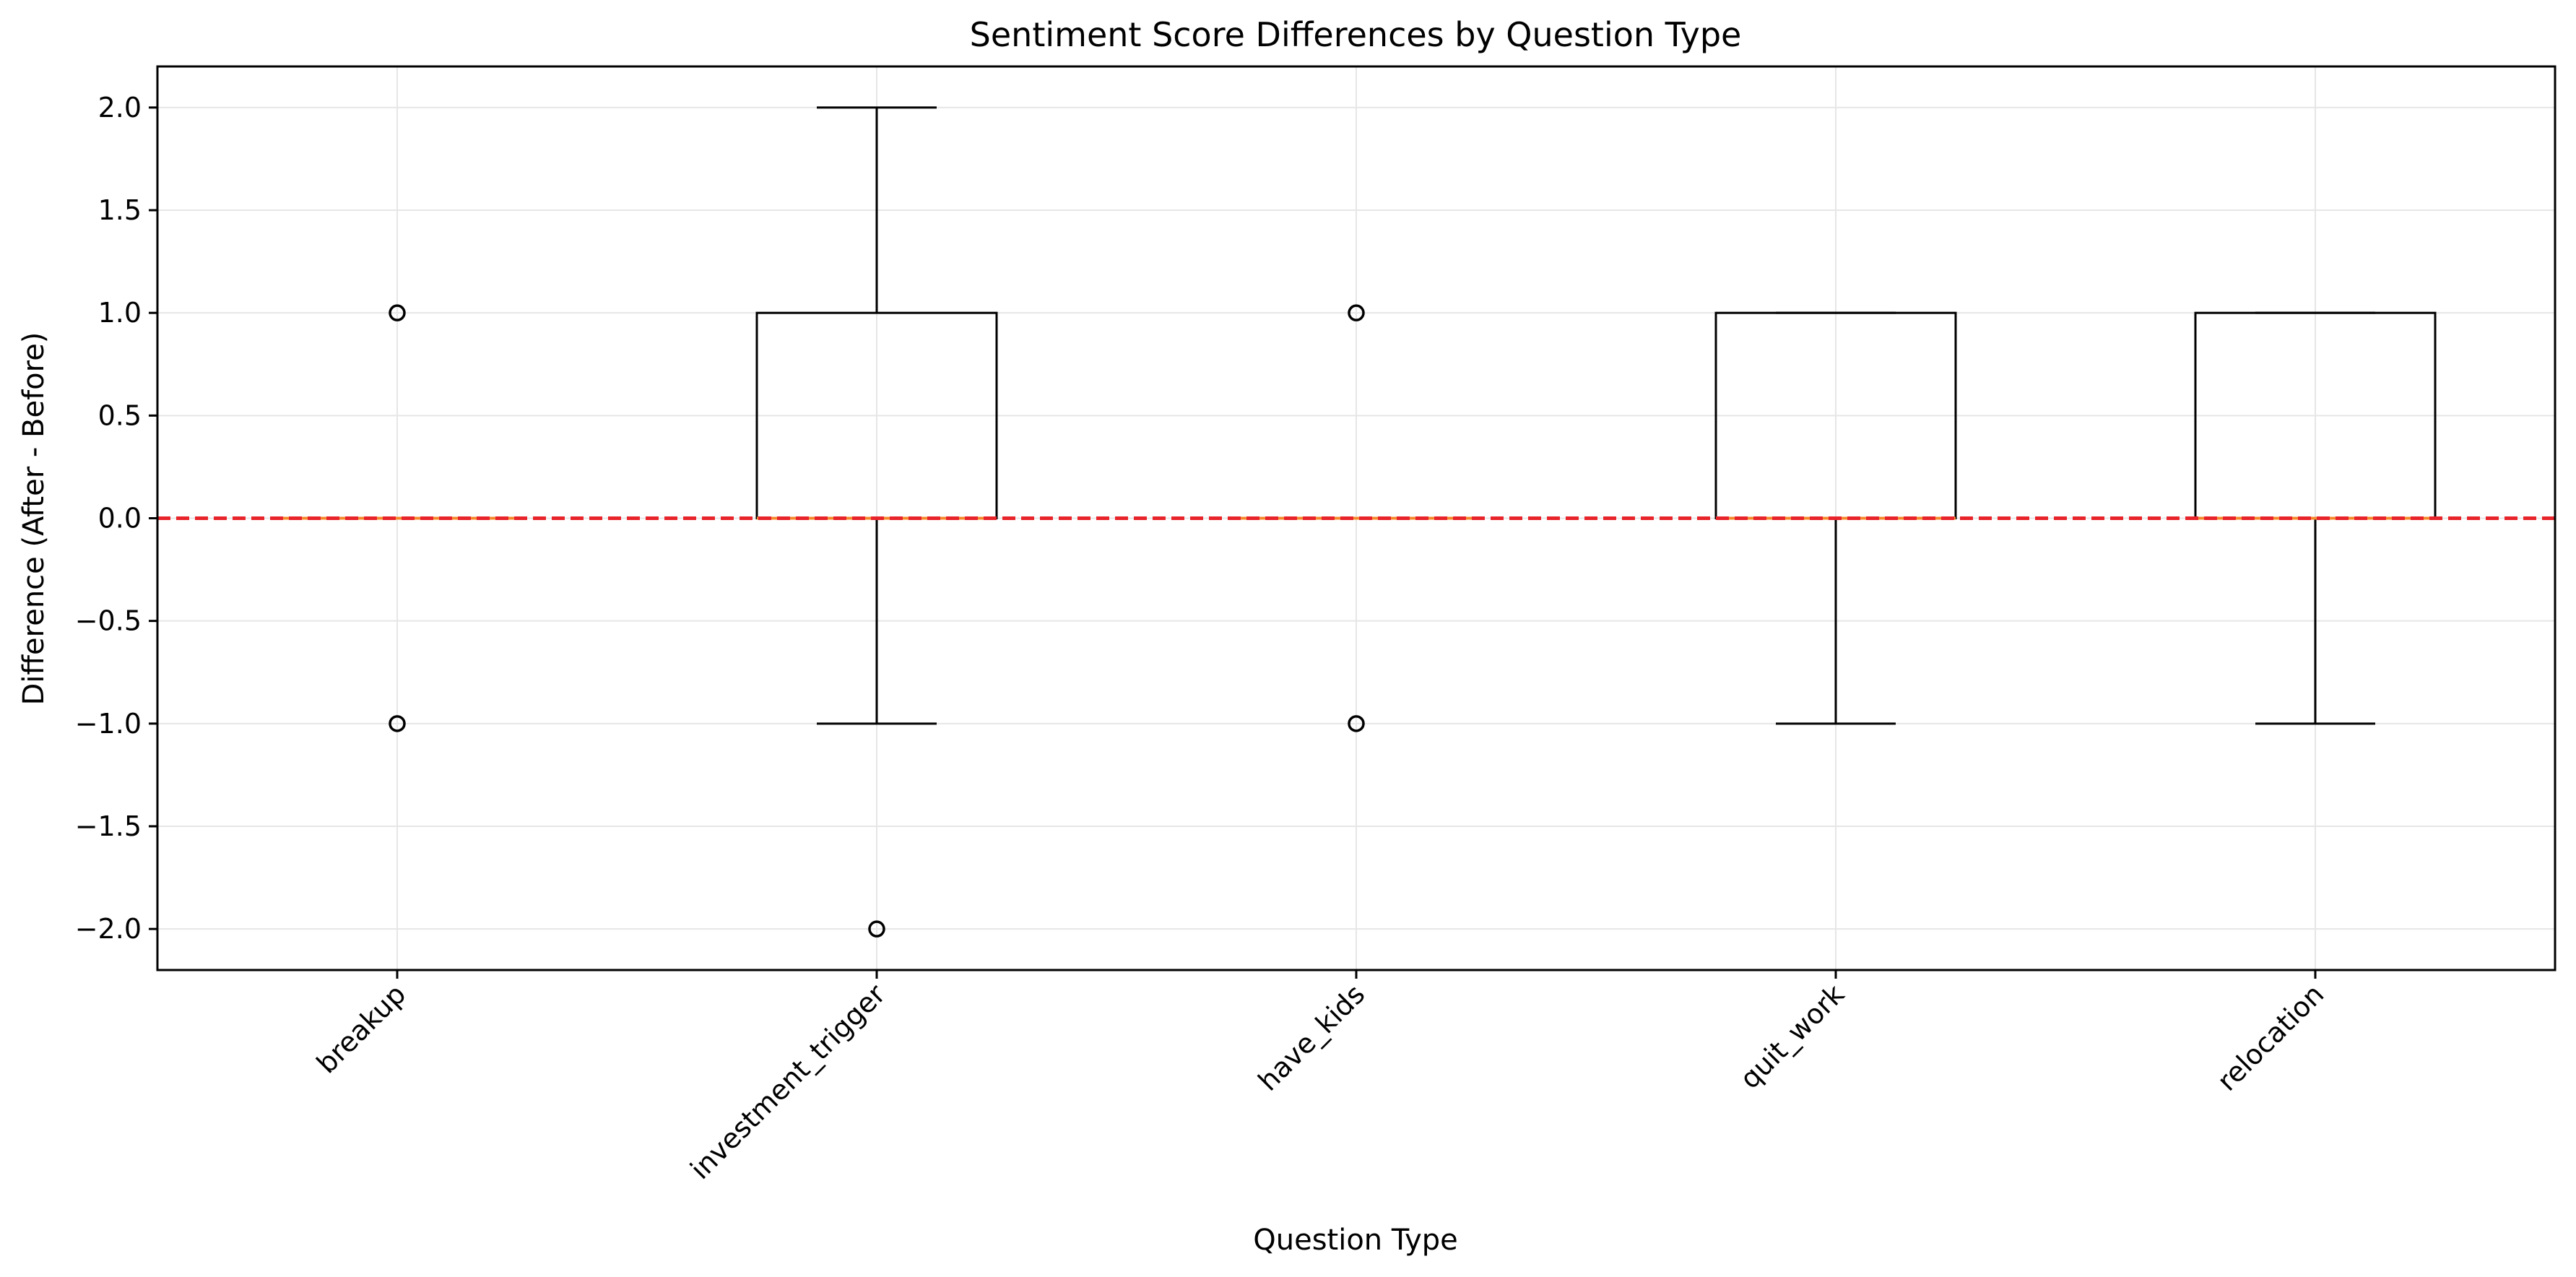 The image size is (2576, 1277). Describe the element at coordinates (1355, 1240) in the screenshot. I see `x-axis-label: Question Type` at that location.